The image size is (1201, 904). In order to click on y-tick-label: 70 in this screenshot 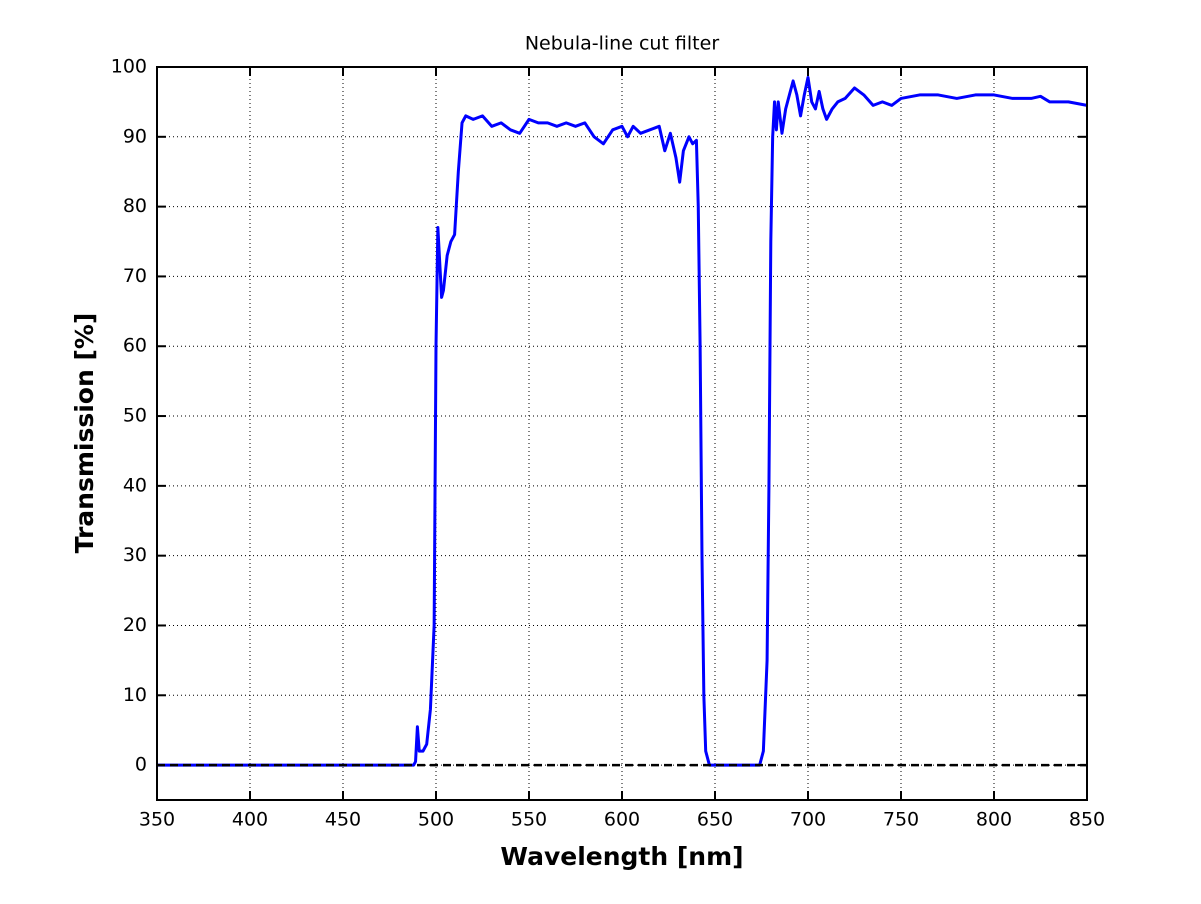, I will do `click(135, 276)`.